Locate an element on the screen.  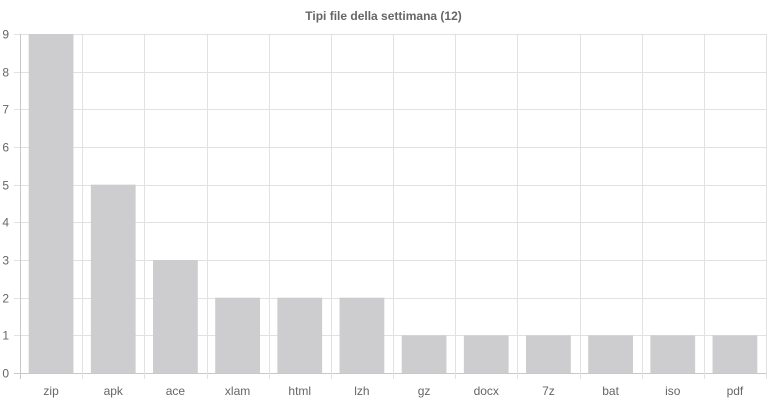
bar-iso is located at coordinates (673, 354).